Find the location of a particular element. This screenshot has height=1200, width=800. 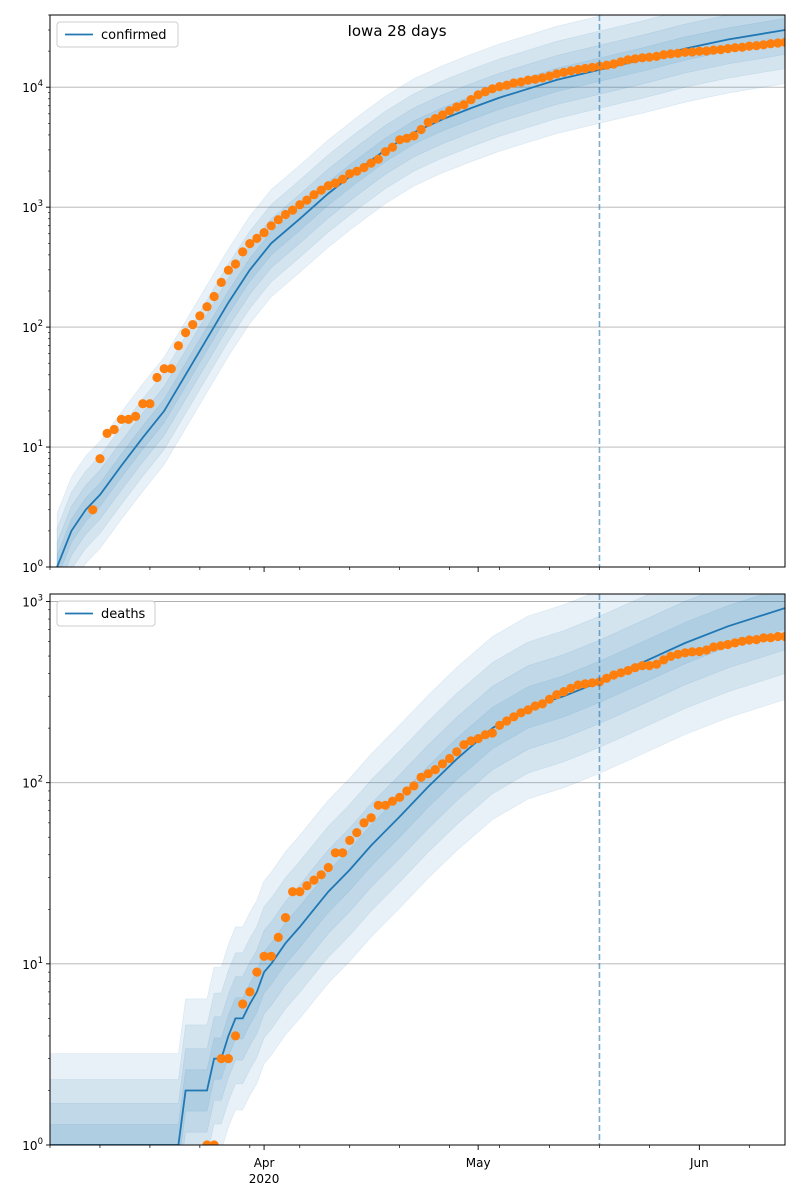

y-tick-label: 10⁴ is located at coordinates (32, 87).